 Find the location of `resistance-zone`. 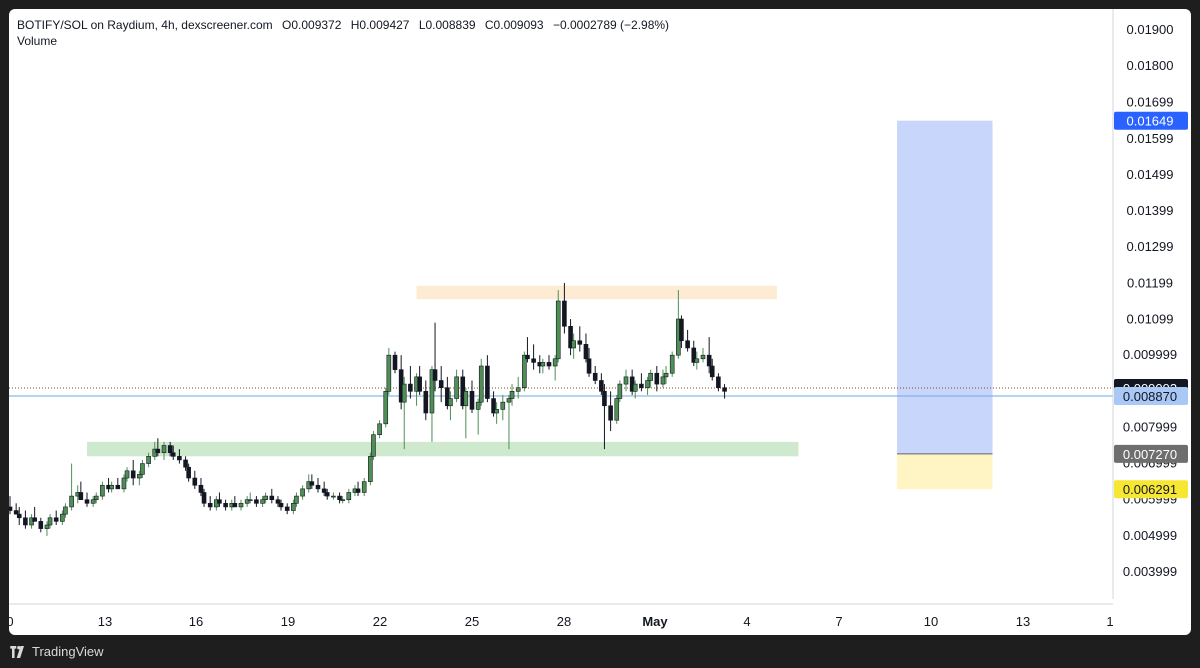

resistance-zone is located at coordinates (596, 292).